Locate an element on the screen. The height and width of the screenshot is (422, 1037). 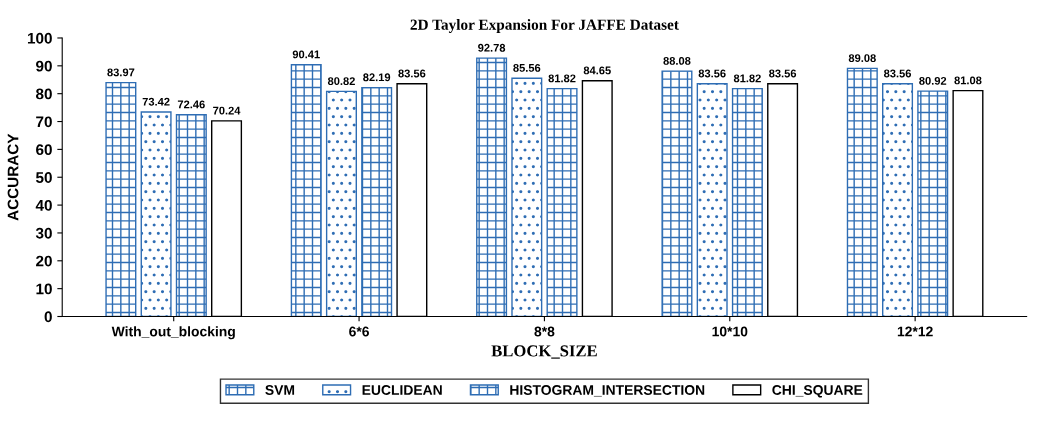
x-tick-label: 12*12 is located at coordinates (915, 331).